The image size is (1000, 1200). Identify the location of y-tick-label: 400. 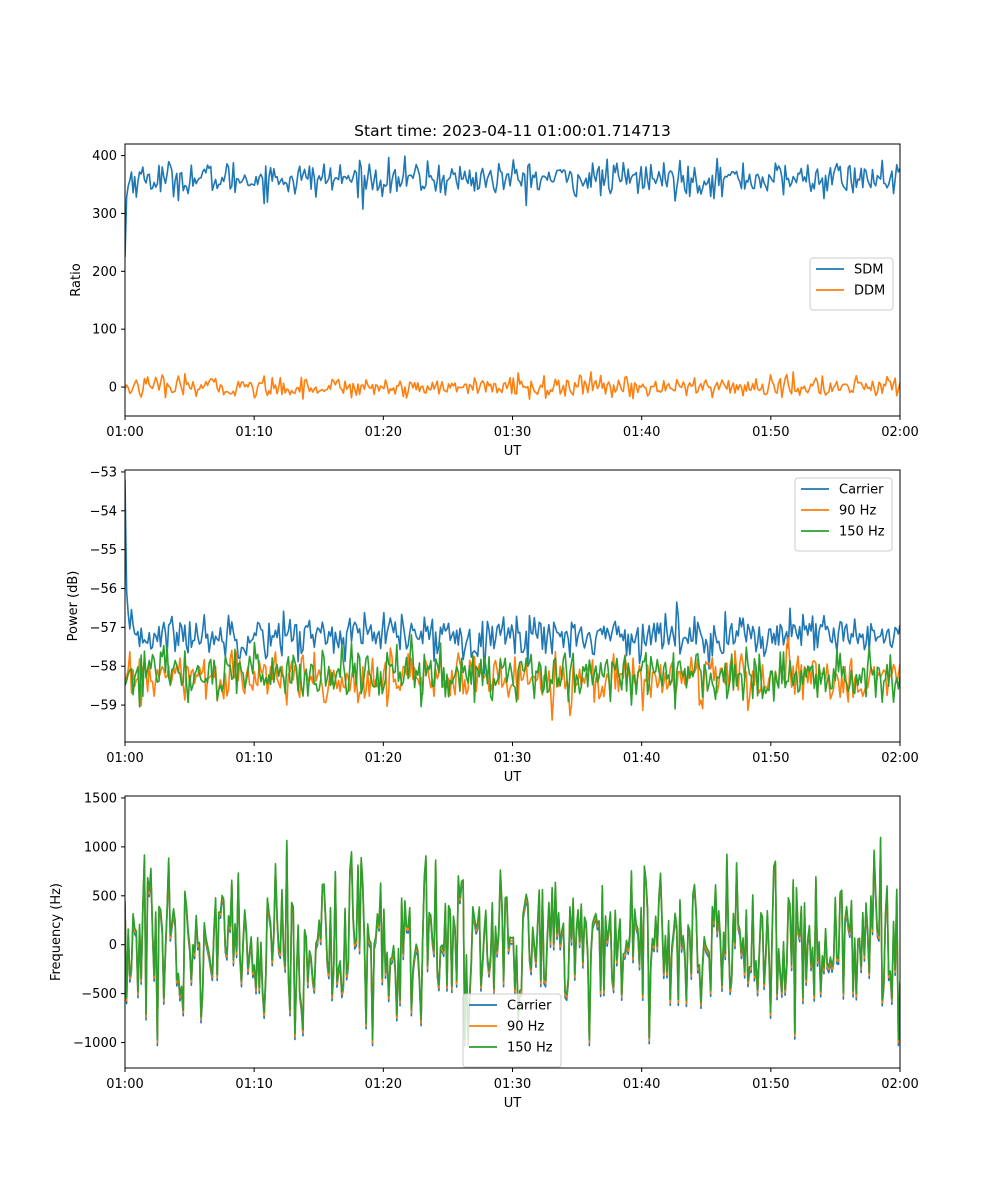
(104, 156).